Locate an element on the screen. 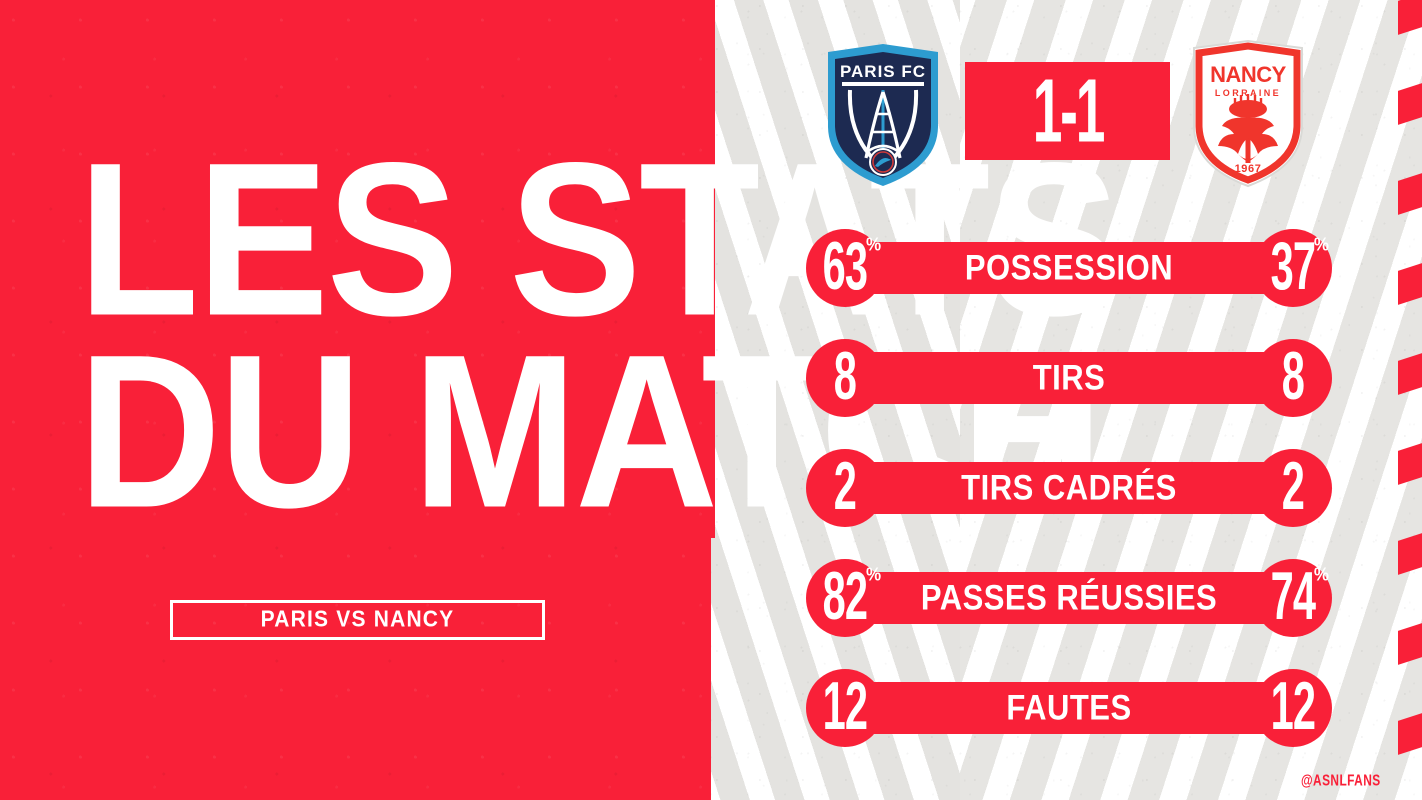 The height and width of the screenshot is (800, 1422). stat-away-circle: 74 % is located at coordinates (1293, 598).